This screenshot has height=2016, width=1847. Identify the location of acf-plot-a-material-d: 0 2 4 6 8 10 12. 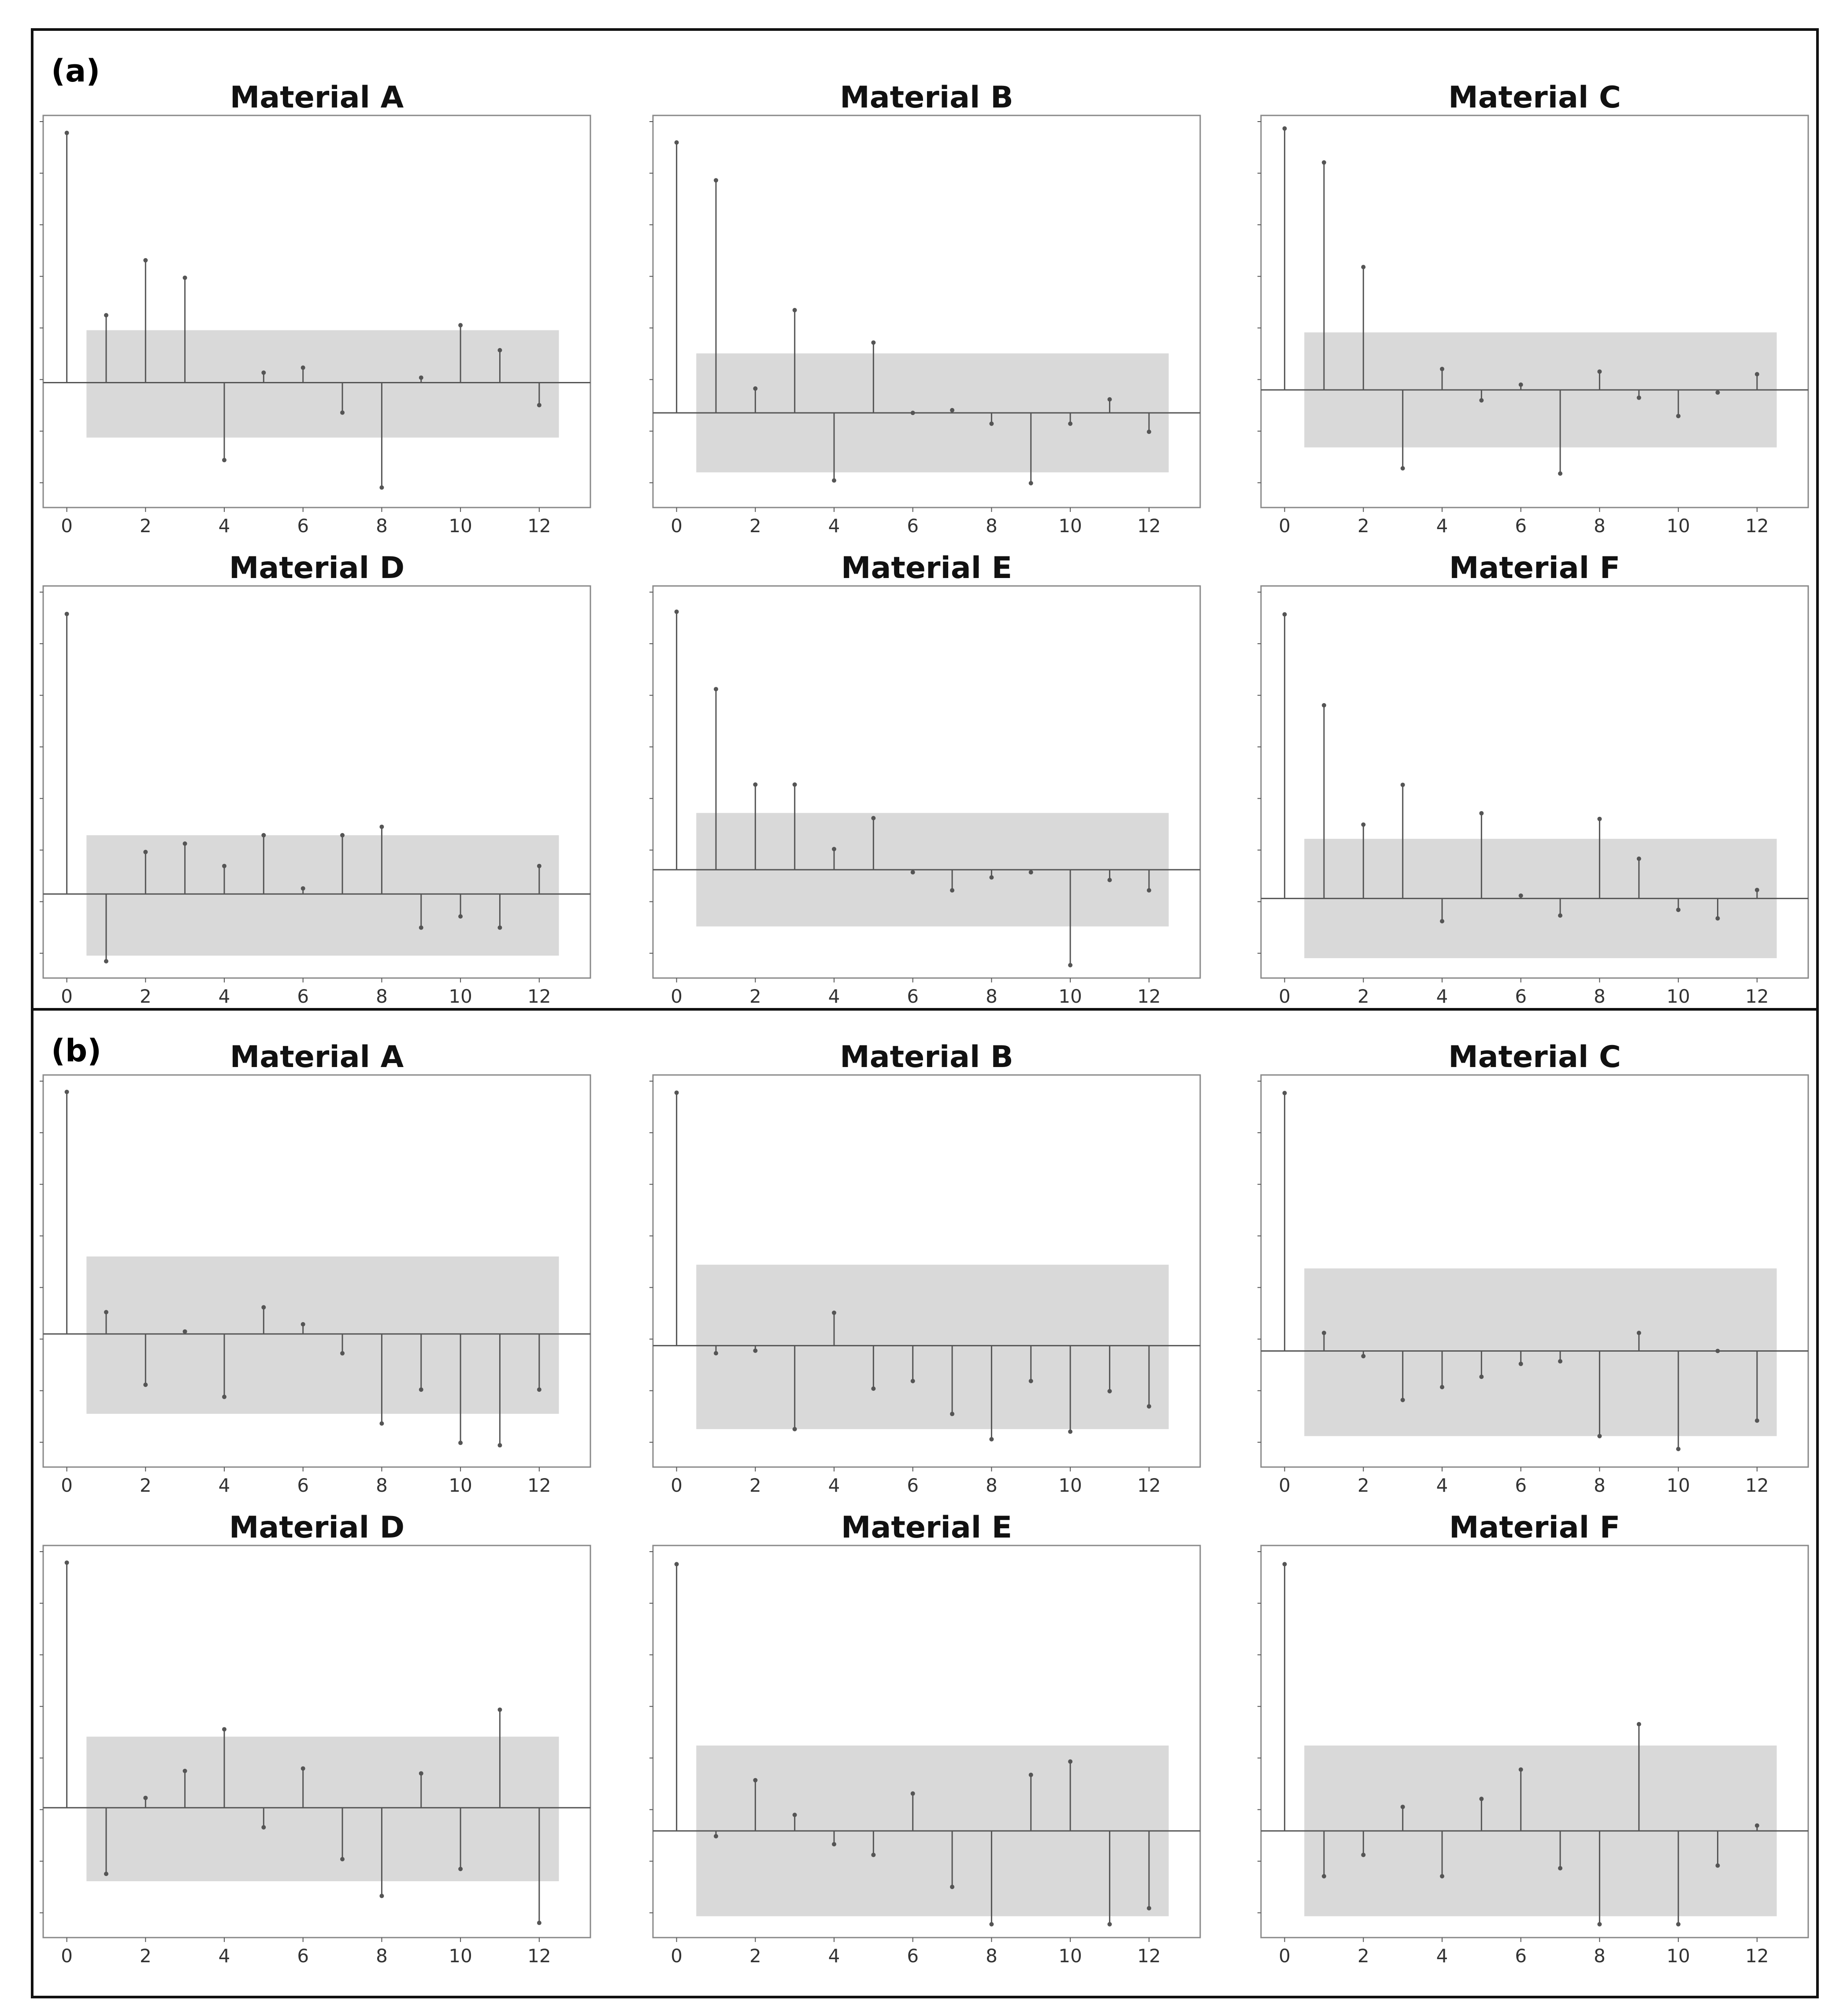
(316, 796).